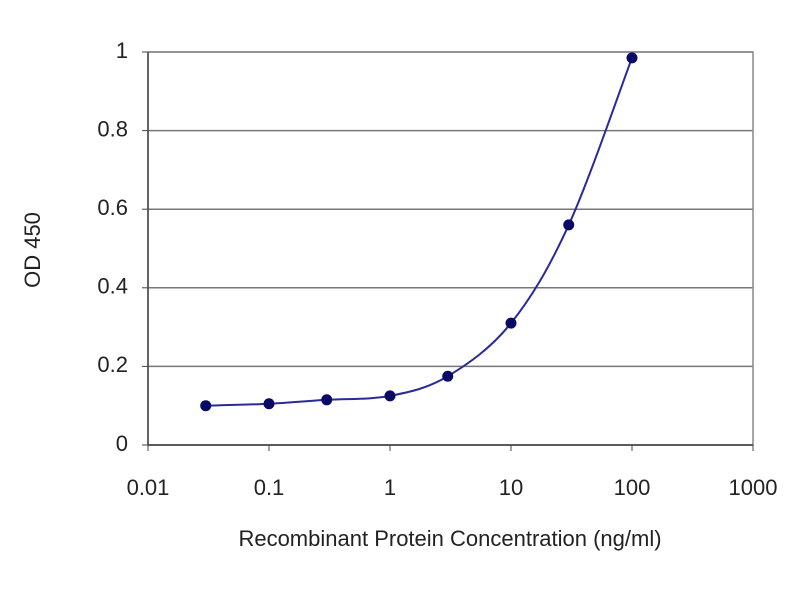 Image resolution: width=800 pixels, height=600 pixels. Describe the element at coordinates (753, 487) in the screenshot. I see `x-tick-label: 1000` at that location.